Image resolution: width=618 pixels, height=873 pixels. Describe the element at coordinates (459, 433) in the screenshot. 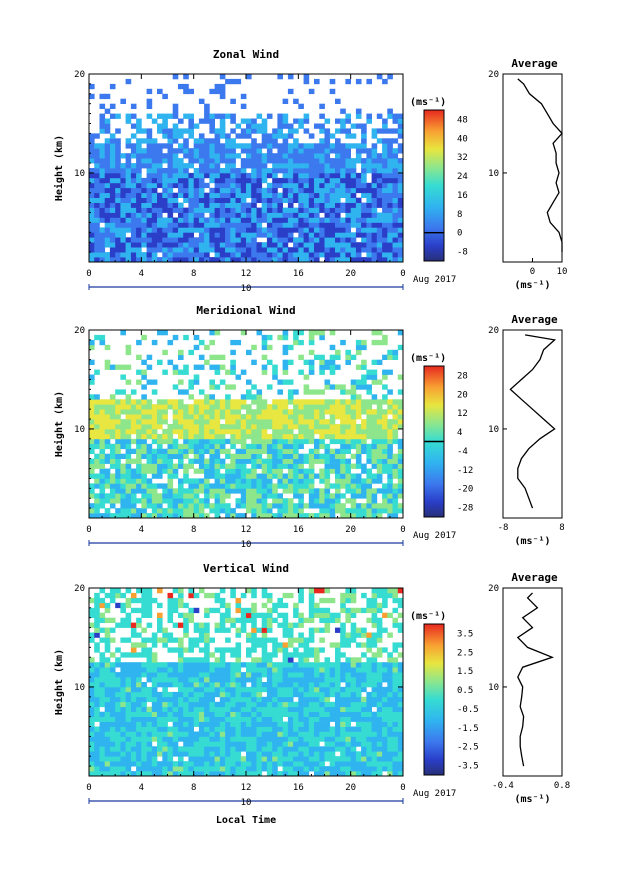

I see `colorbar-tick-label: 4` at that location.